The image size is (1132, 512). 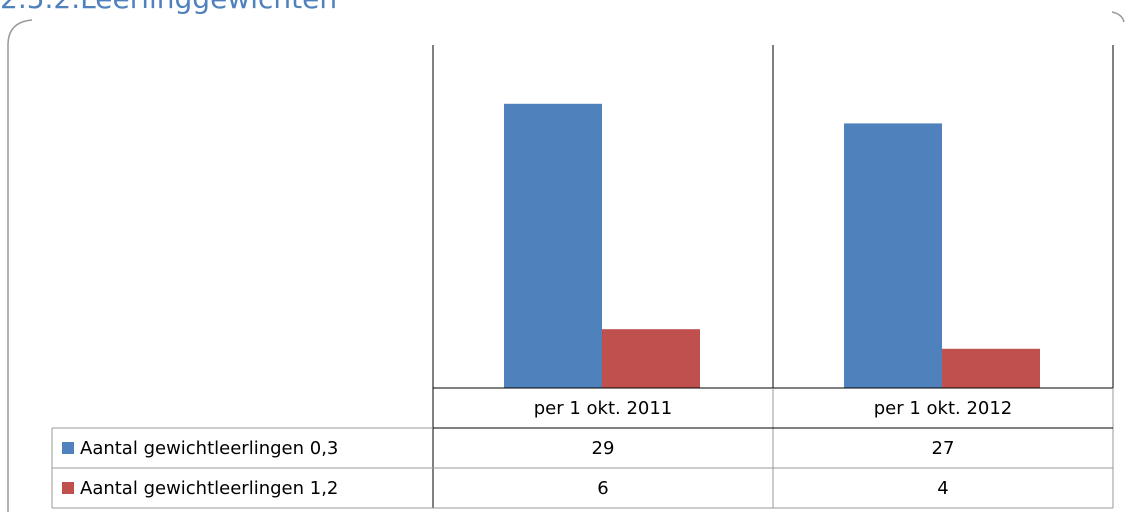 What do you see at coordinates (603, 448) in the screenshot?
I see `table-value: 29` at bounding box center [603, 448].